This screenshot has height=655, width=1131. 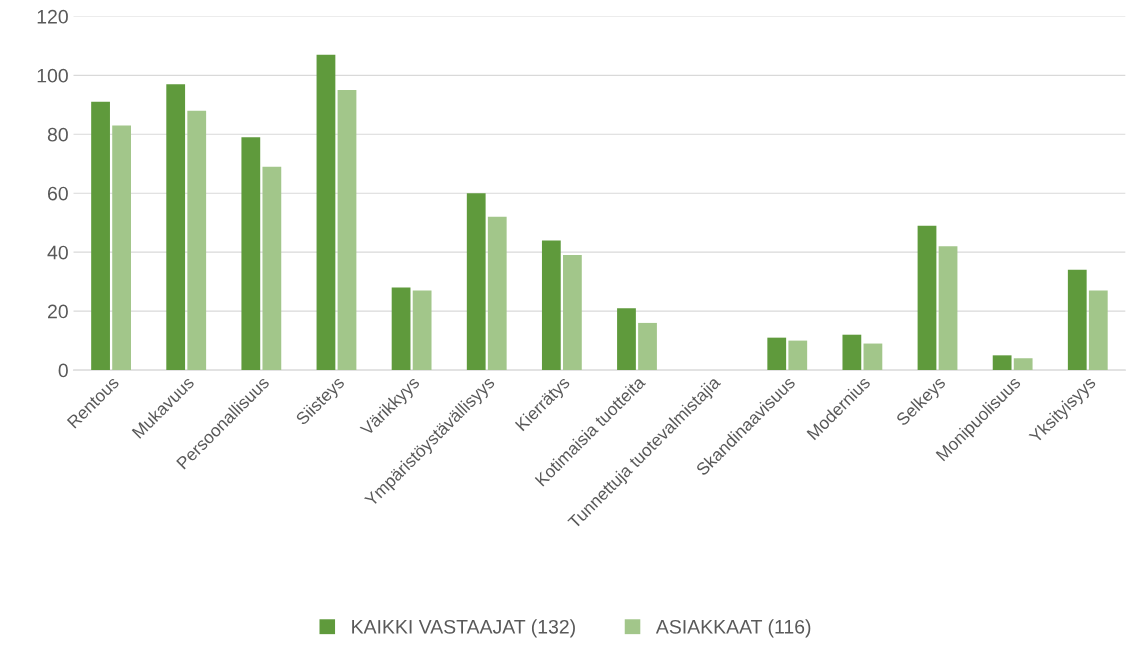 What do you see at coordinates (52, 16) in the screenshot?
I see `y-tick-label: 120` at bounding box center [52, 16].